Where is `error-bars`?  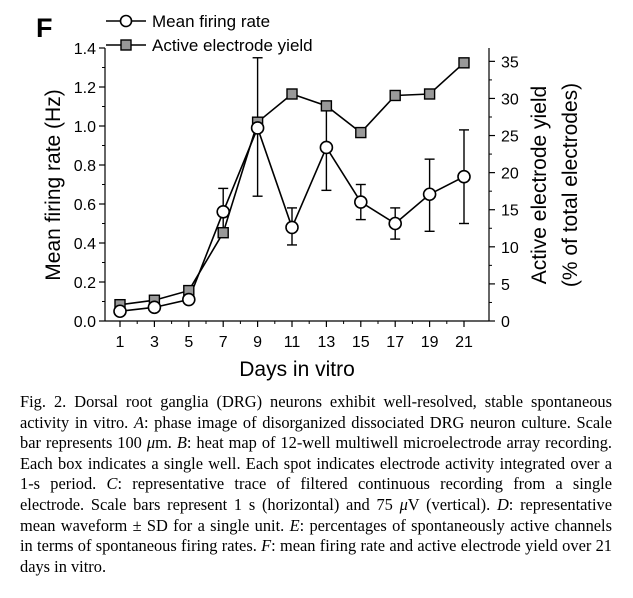
error-bars is located at coordinates (343, 151).